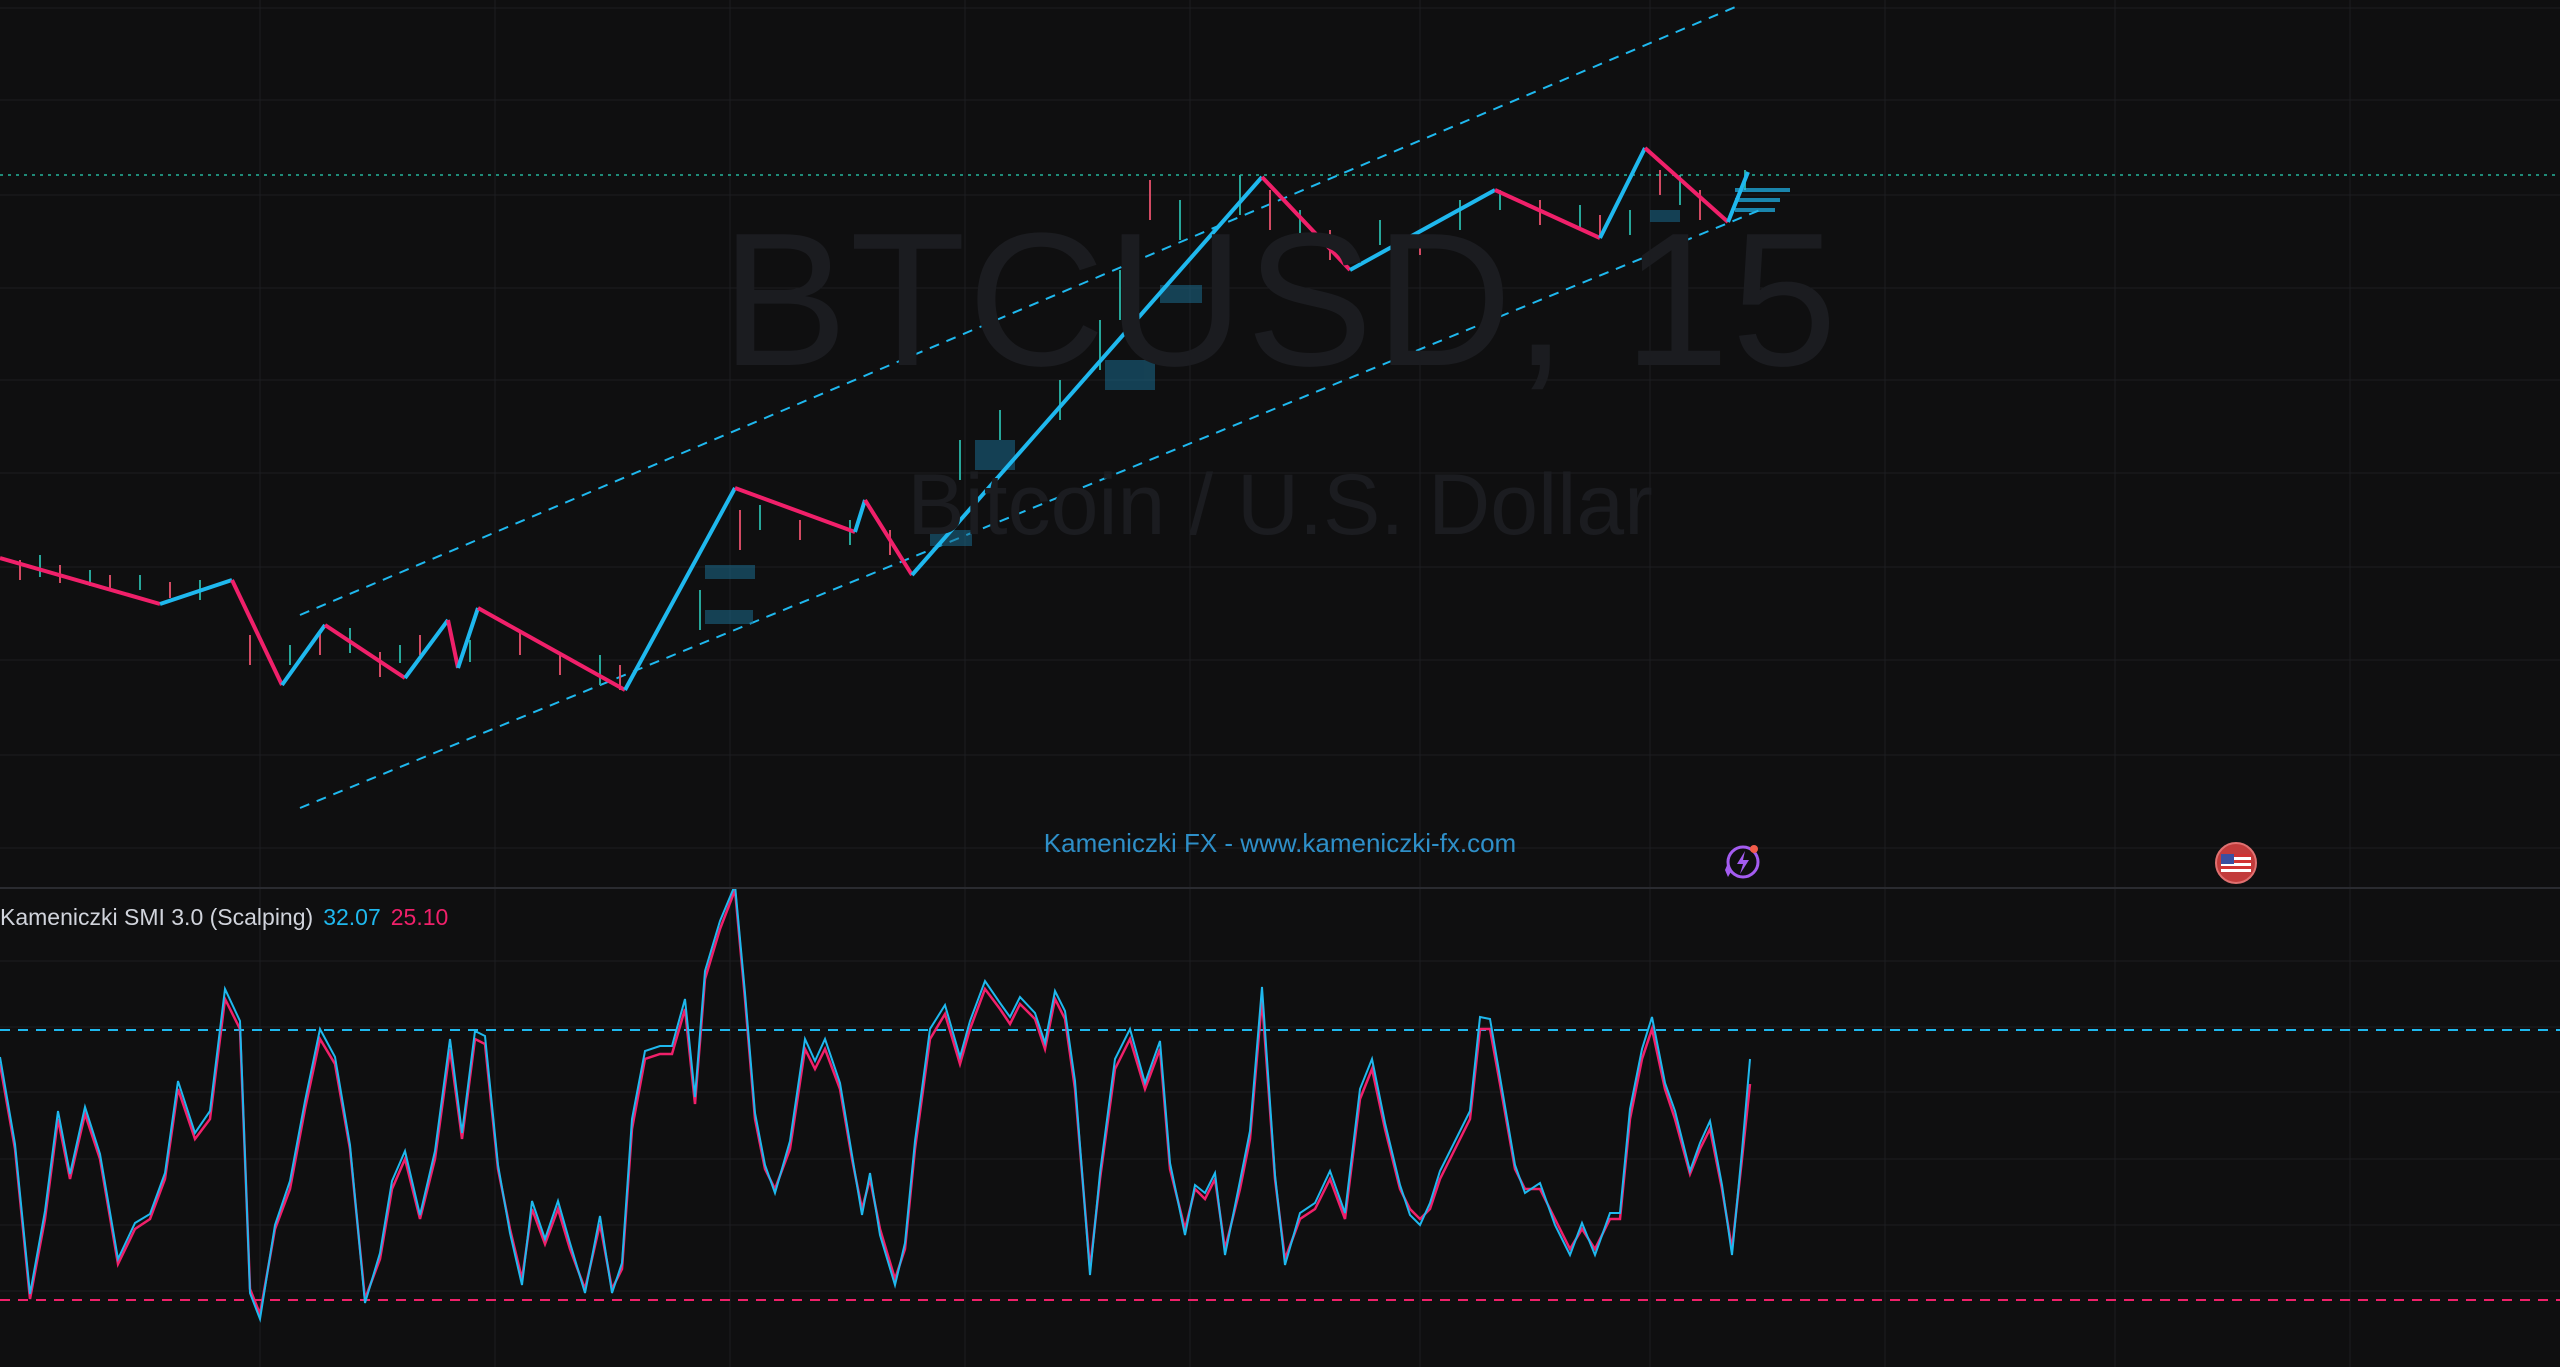 This screenshot has height=1367, width=2560. I want to click on indicator-value-signal: 25.10, so click(419, 917).